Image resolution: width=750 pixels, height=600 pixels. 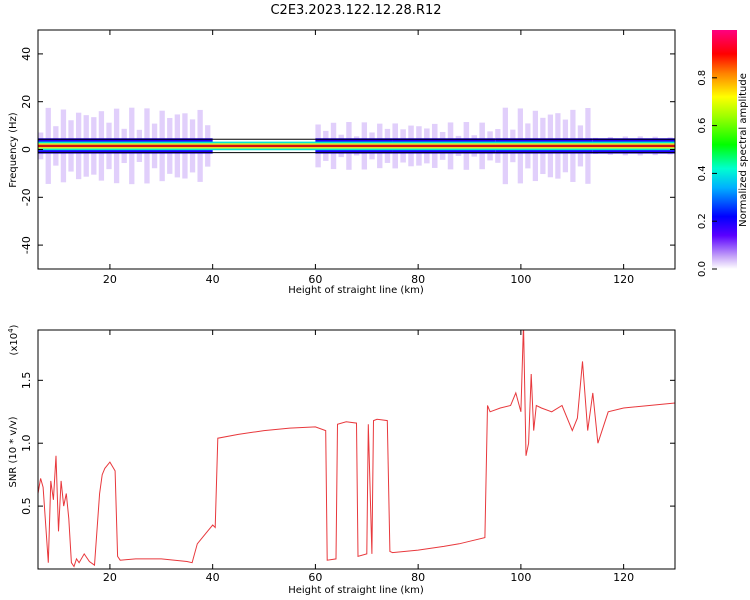 I want to click on colorbar-tick-label: 0.2, so click(x=702, y=221).